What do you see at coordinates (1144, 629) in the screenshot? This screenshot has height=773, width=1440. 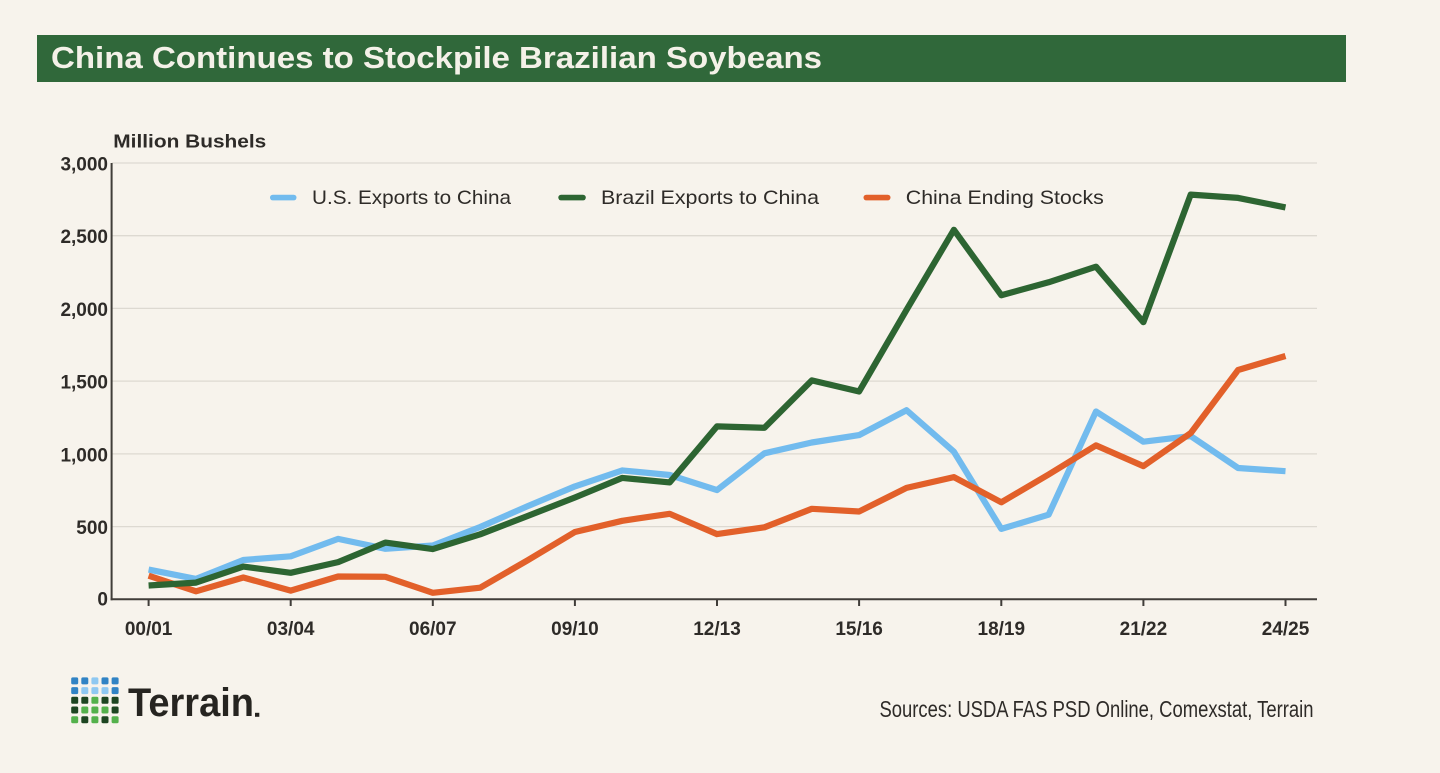 I see `svg-text: 21/22` at bounding box center [1144, 629].